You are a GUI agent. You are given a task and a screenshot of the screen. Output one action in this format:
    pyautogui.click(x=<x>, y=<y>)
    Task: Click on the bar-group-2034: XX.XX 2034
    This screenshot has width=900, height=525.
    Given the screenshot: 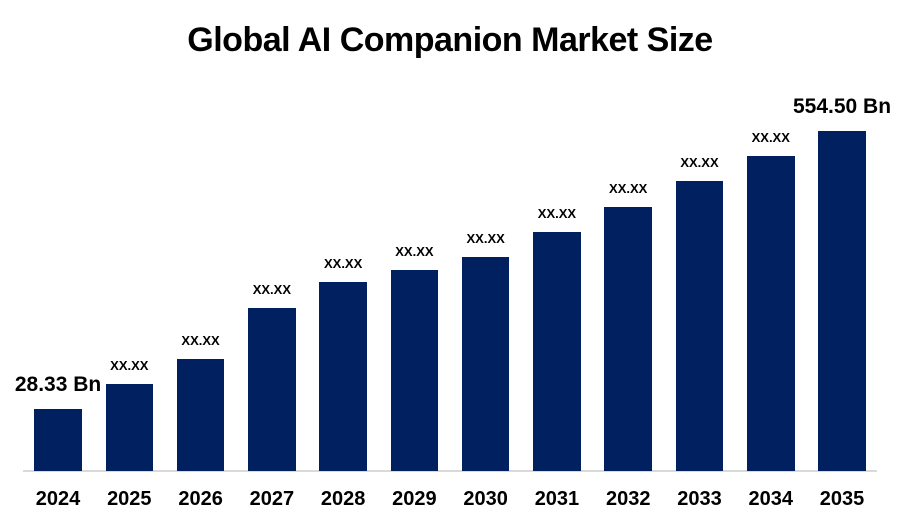 What is the action you would take?
    pyautogui.click(x=771, y=320)
    